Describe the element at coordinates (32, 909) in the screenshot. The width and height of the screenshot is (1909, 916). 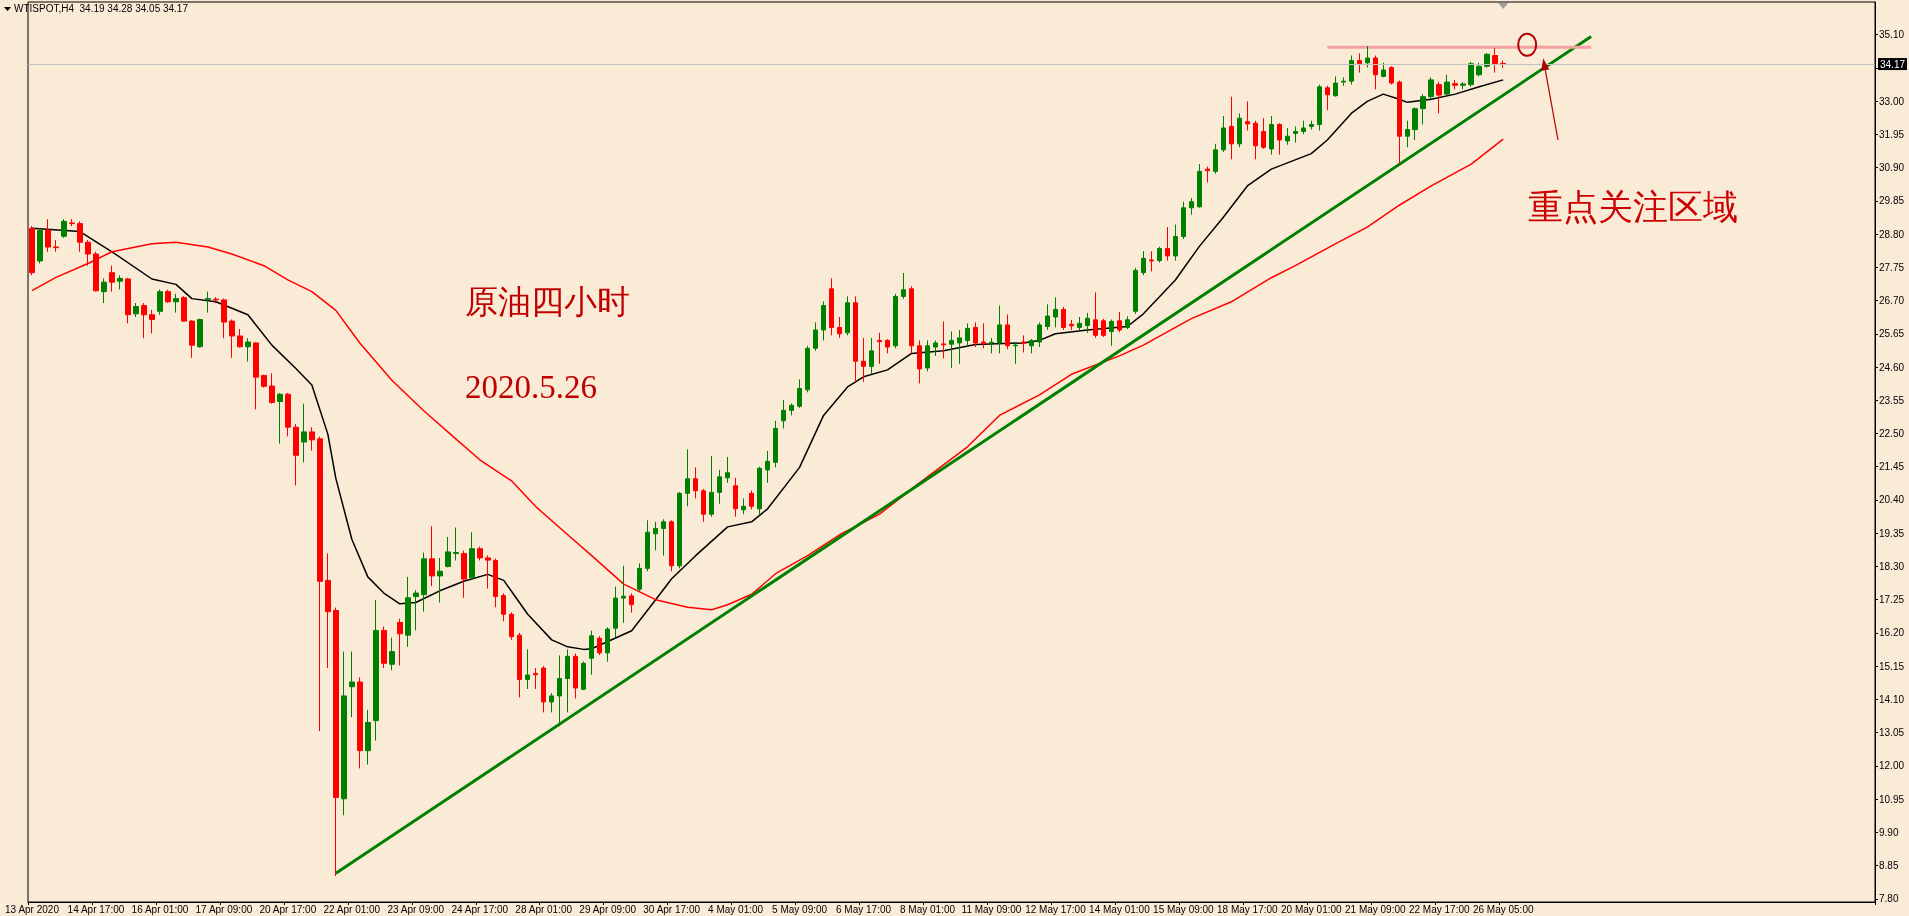
I see `x-tick-label: 13 Apr 2020` at that location.